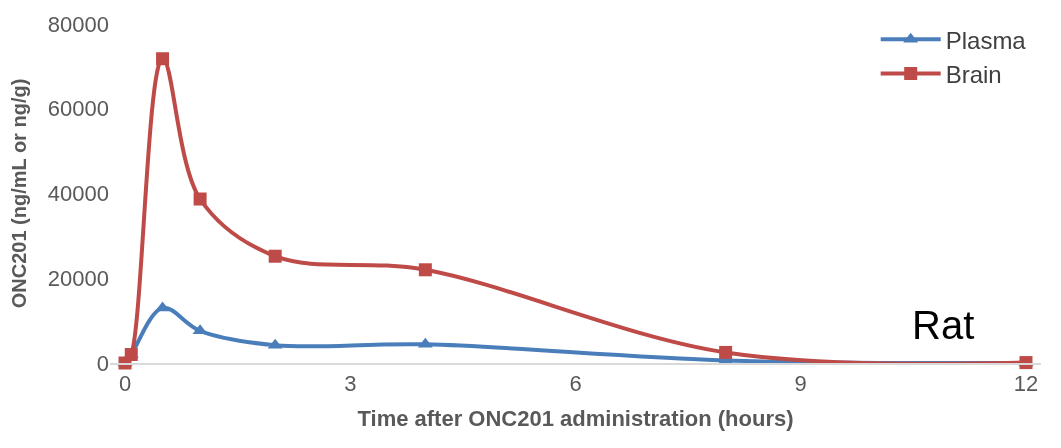 This screenshot has height=448, width=1061. What do you see at coordinates (800, 384) in the screenshot?
I see `x-tick-label: 9` at bounding box center [800, 384].